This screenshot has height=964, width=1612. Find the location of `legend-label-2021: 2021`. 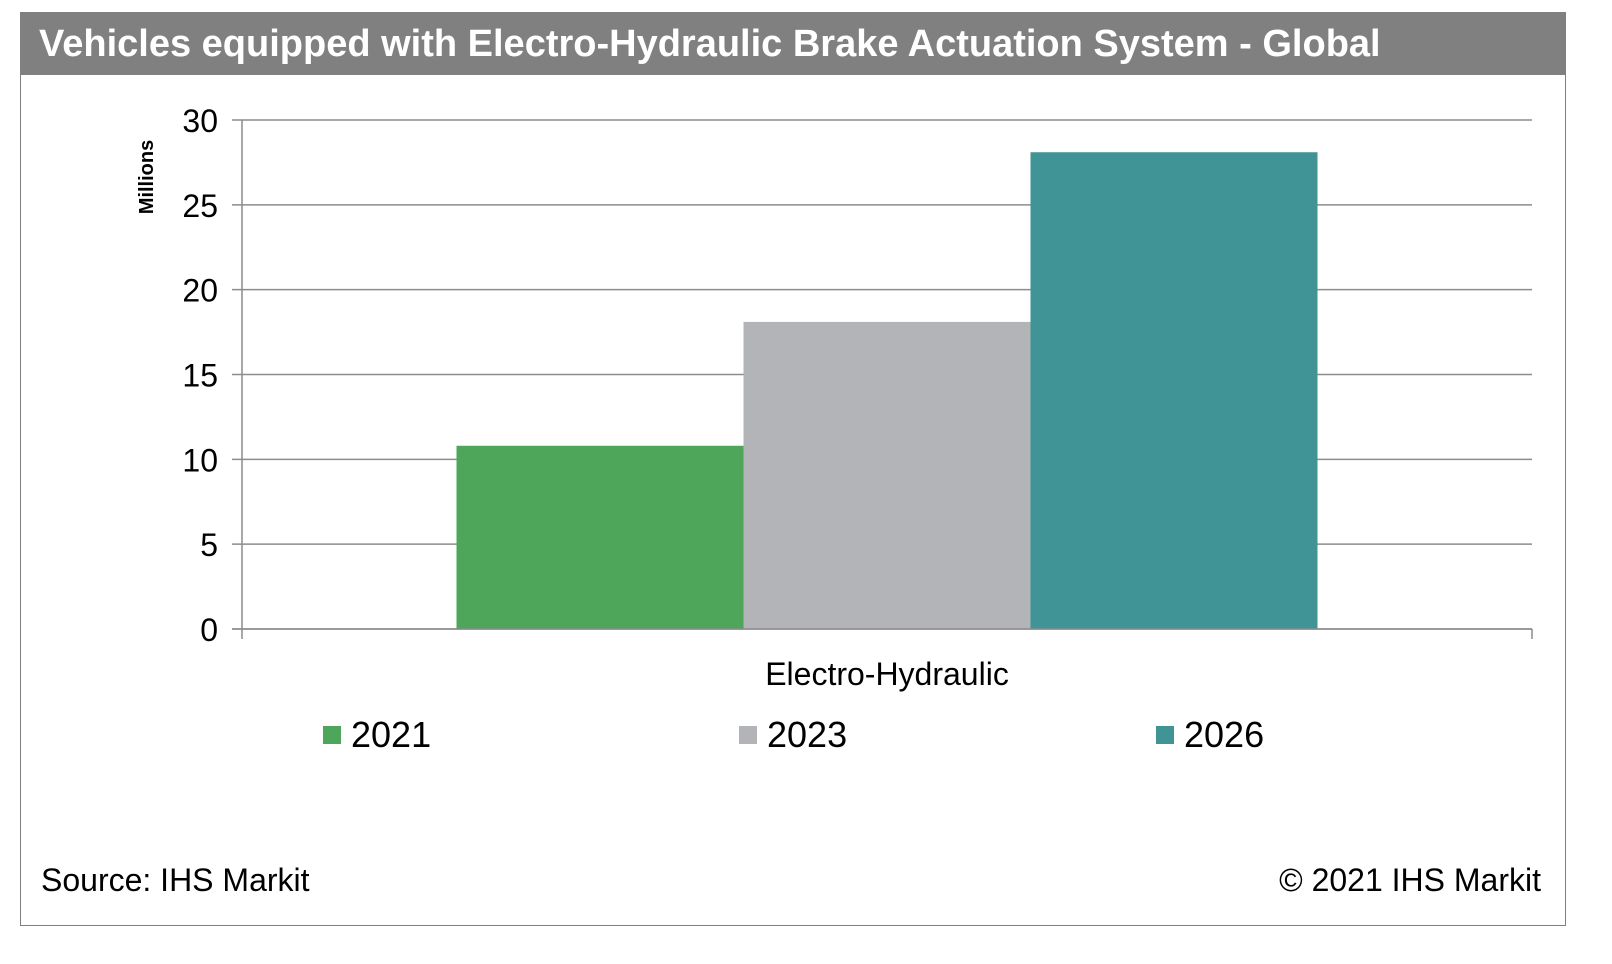

legend-label-2021: 2021 is located at coordinates (391, 734).